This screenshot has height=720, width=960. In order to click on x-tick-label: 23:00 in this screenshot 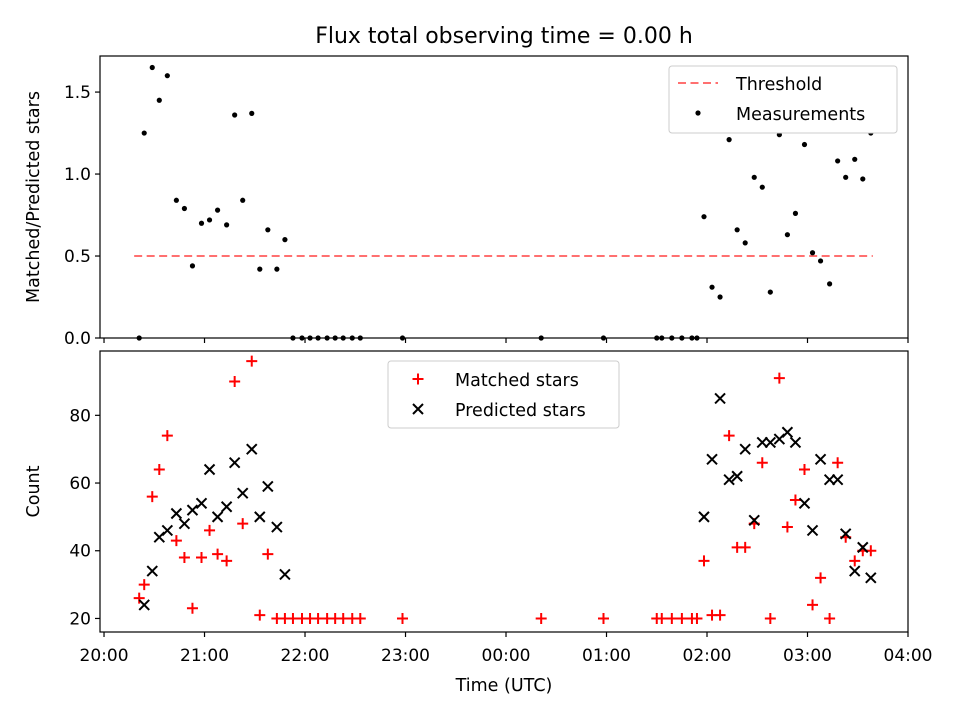, I will do `click(405, 656)`.